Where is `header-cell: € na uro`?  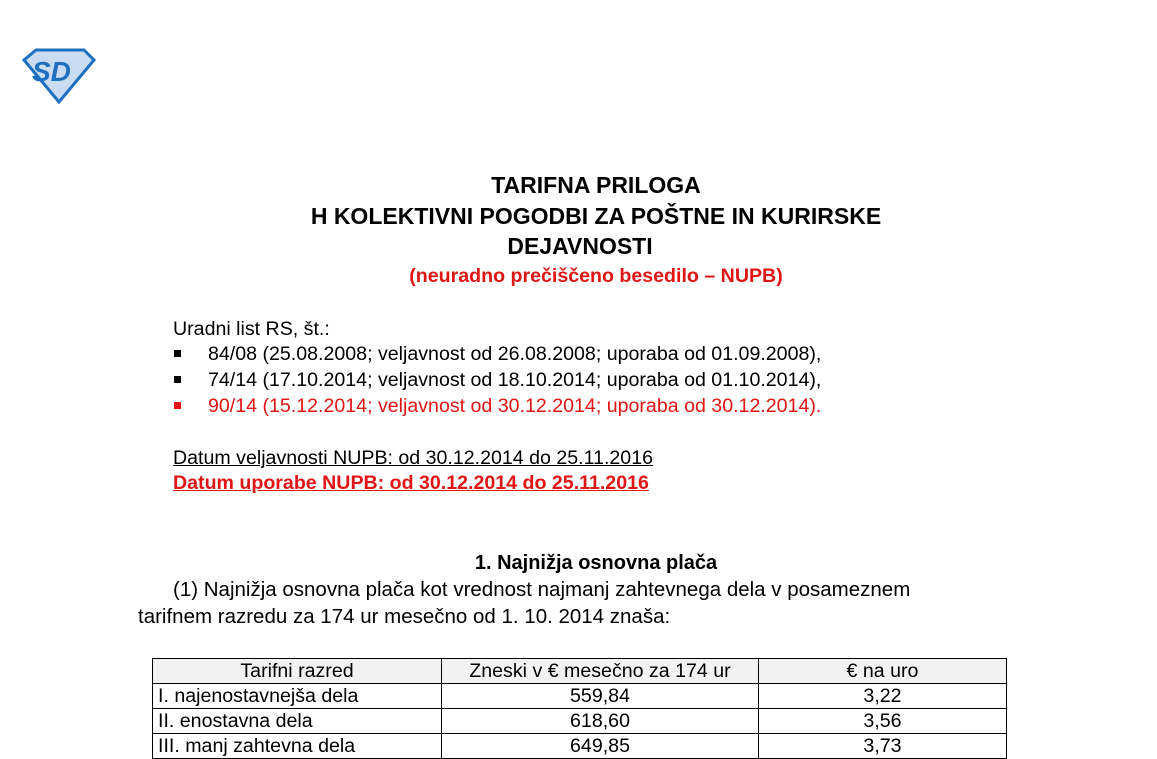
header-cell: € na uro is located at coordinates (882, 671).